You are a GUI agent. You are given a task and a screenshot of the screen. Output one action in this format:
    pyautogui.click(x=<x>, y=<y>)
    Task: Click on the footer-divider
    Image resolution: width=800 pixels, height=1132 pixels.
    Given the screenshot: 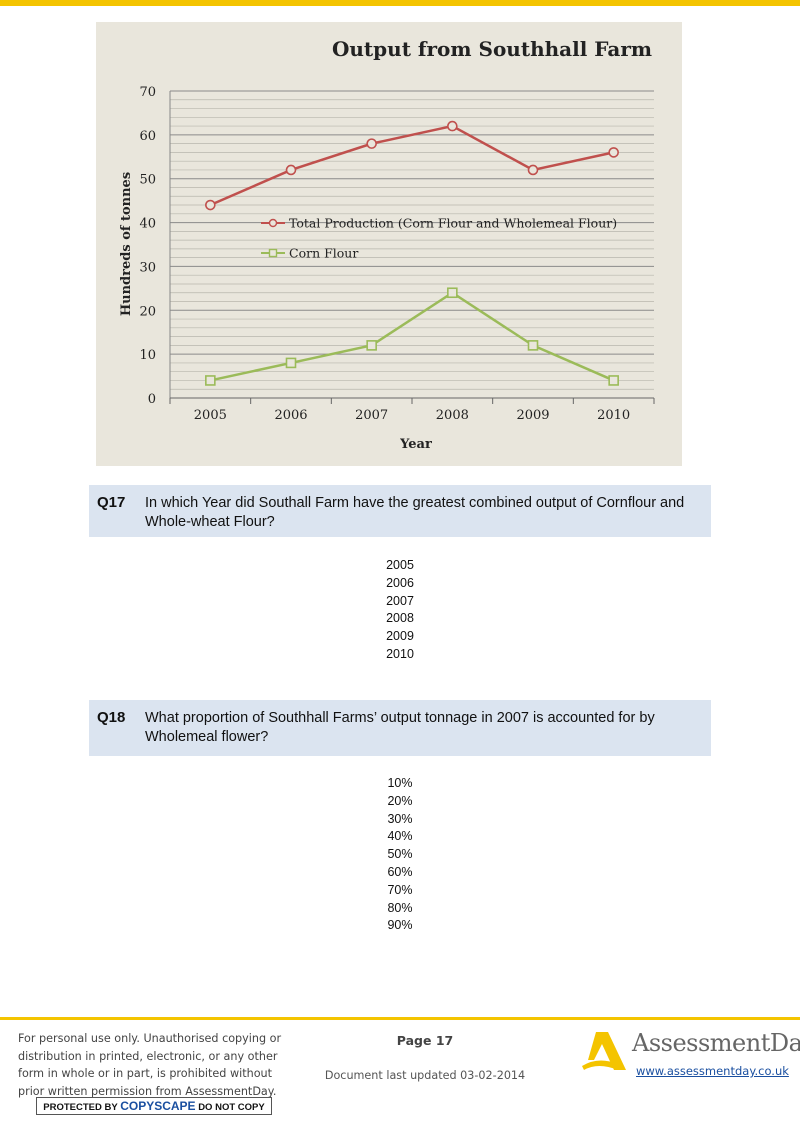 What is the action you would take?
    pyautogui.click(x=400, y=1018)
    